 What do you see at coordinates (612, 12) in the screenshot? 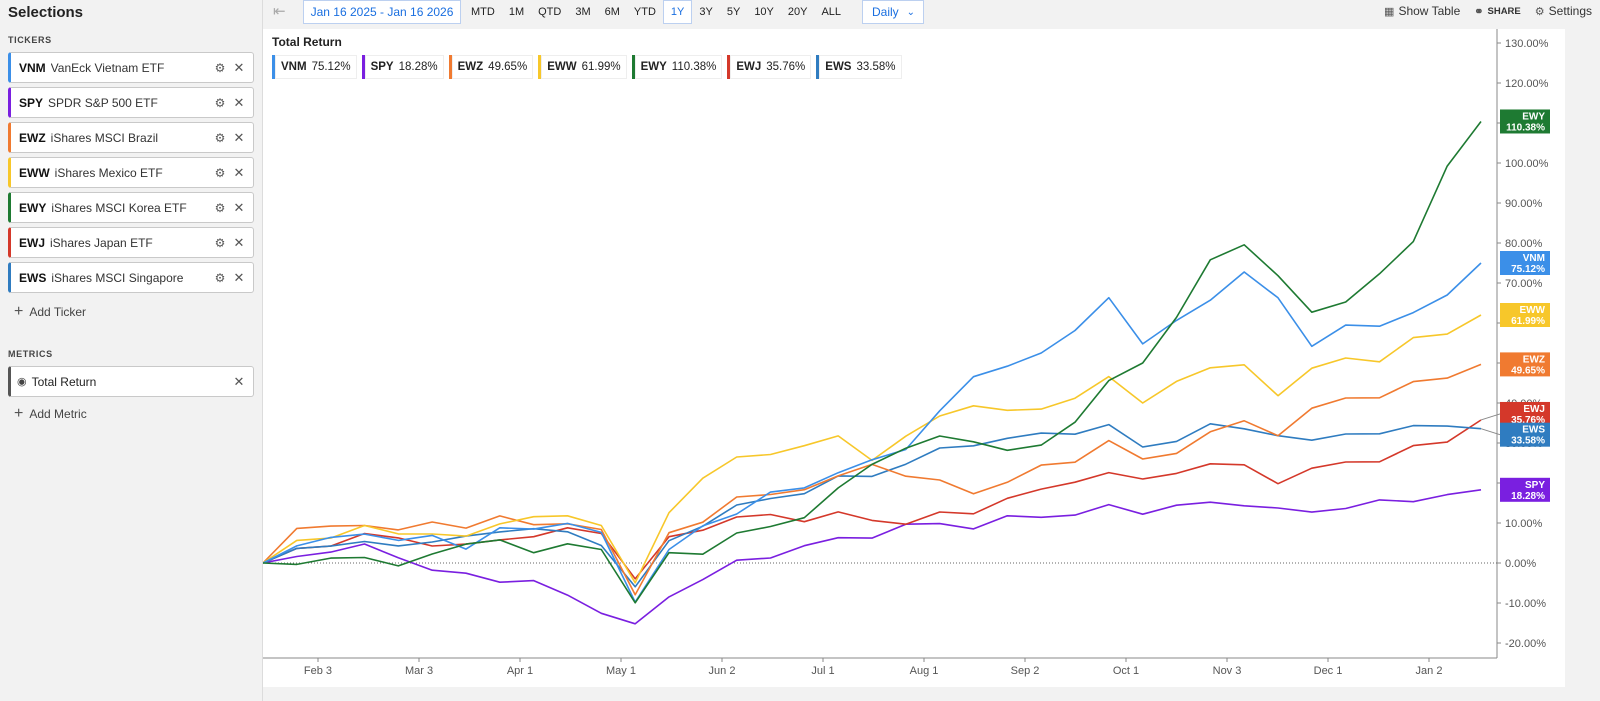
I see `range-button-6m: 6M` at bounding box center [612, 12].